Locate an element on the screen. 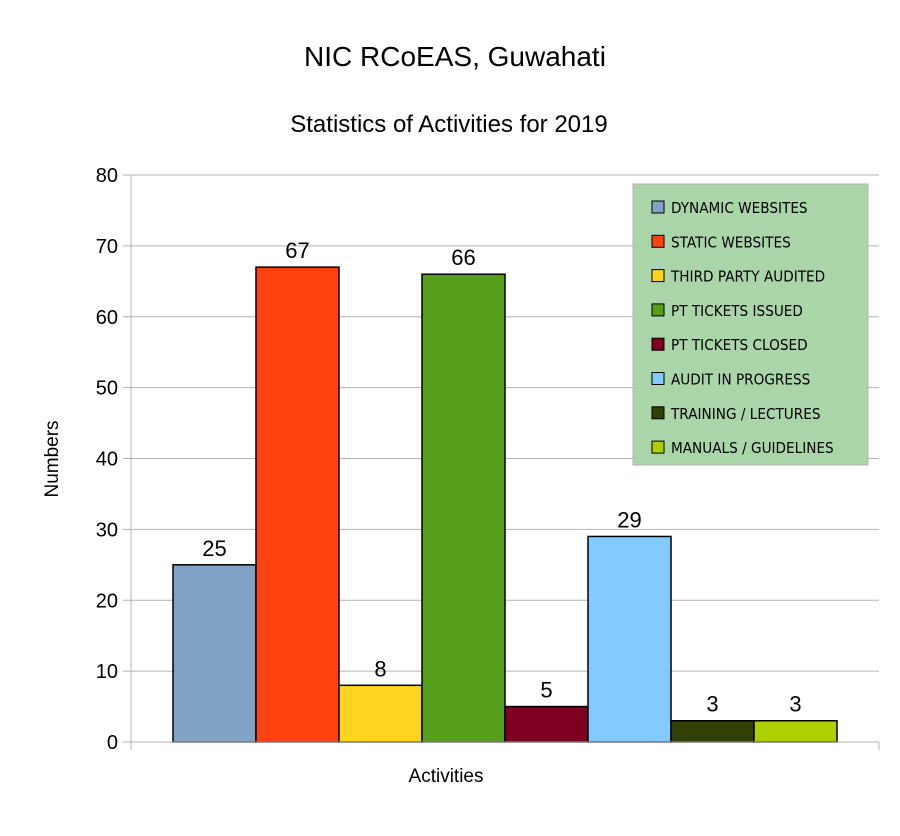 The width and height of the screenshot is (900, 836). legend-entry: MANUALS / GUIDELINES is located at coordinates (752, 448).